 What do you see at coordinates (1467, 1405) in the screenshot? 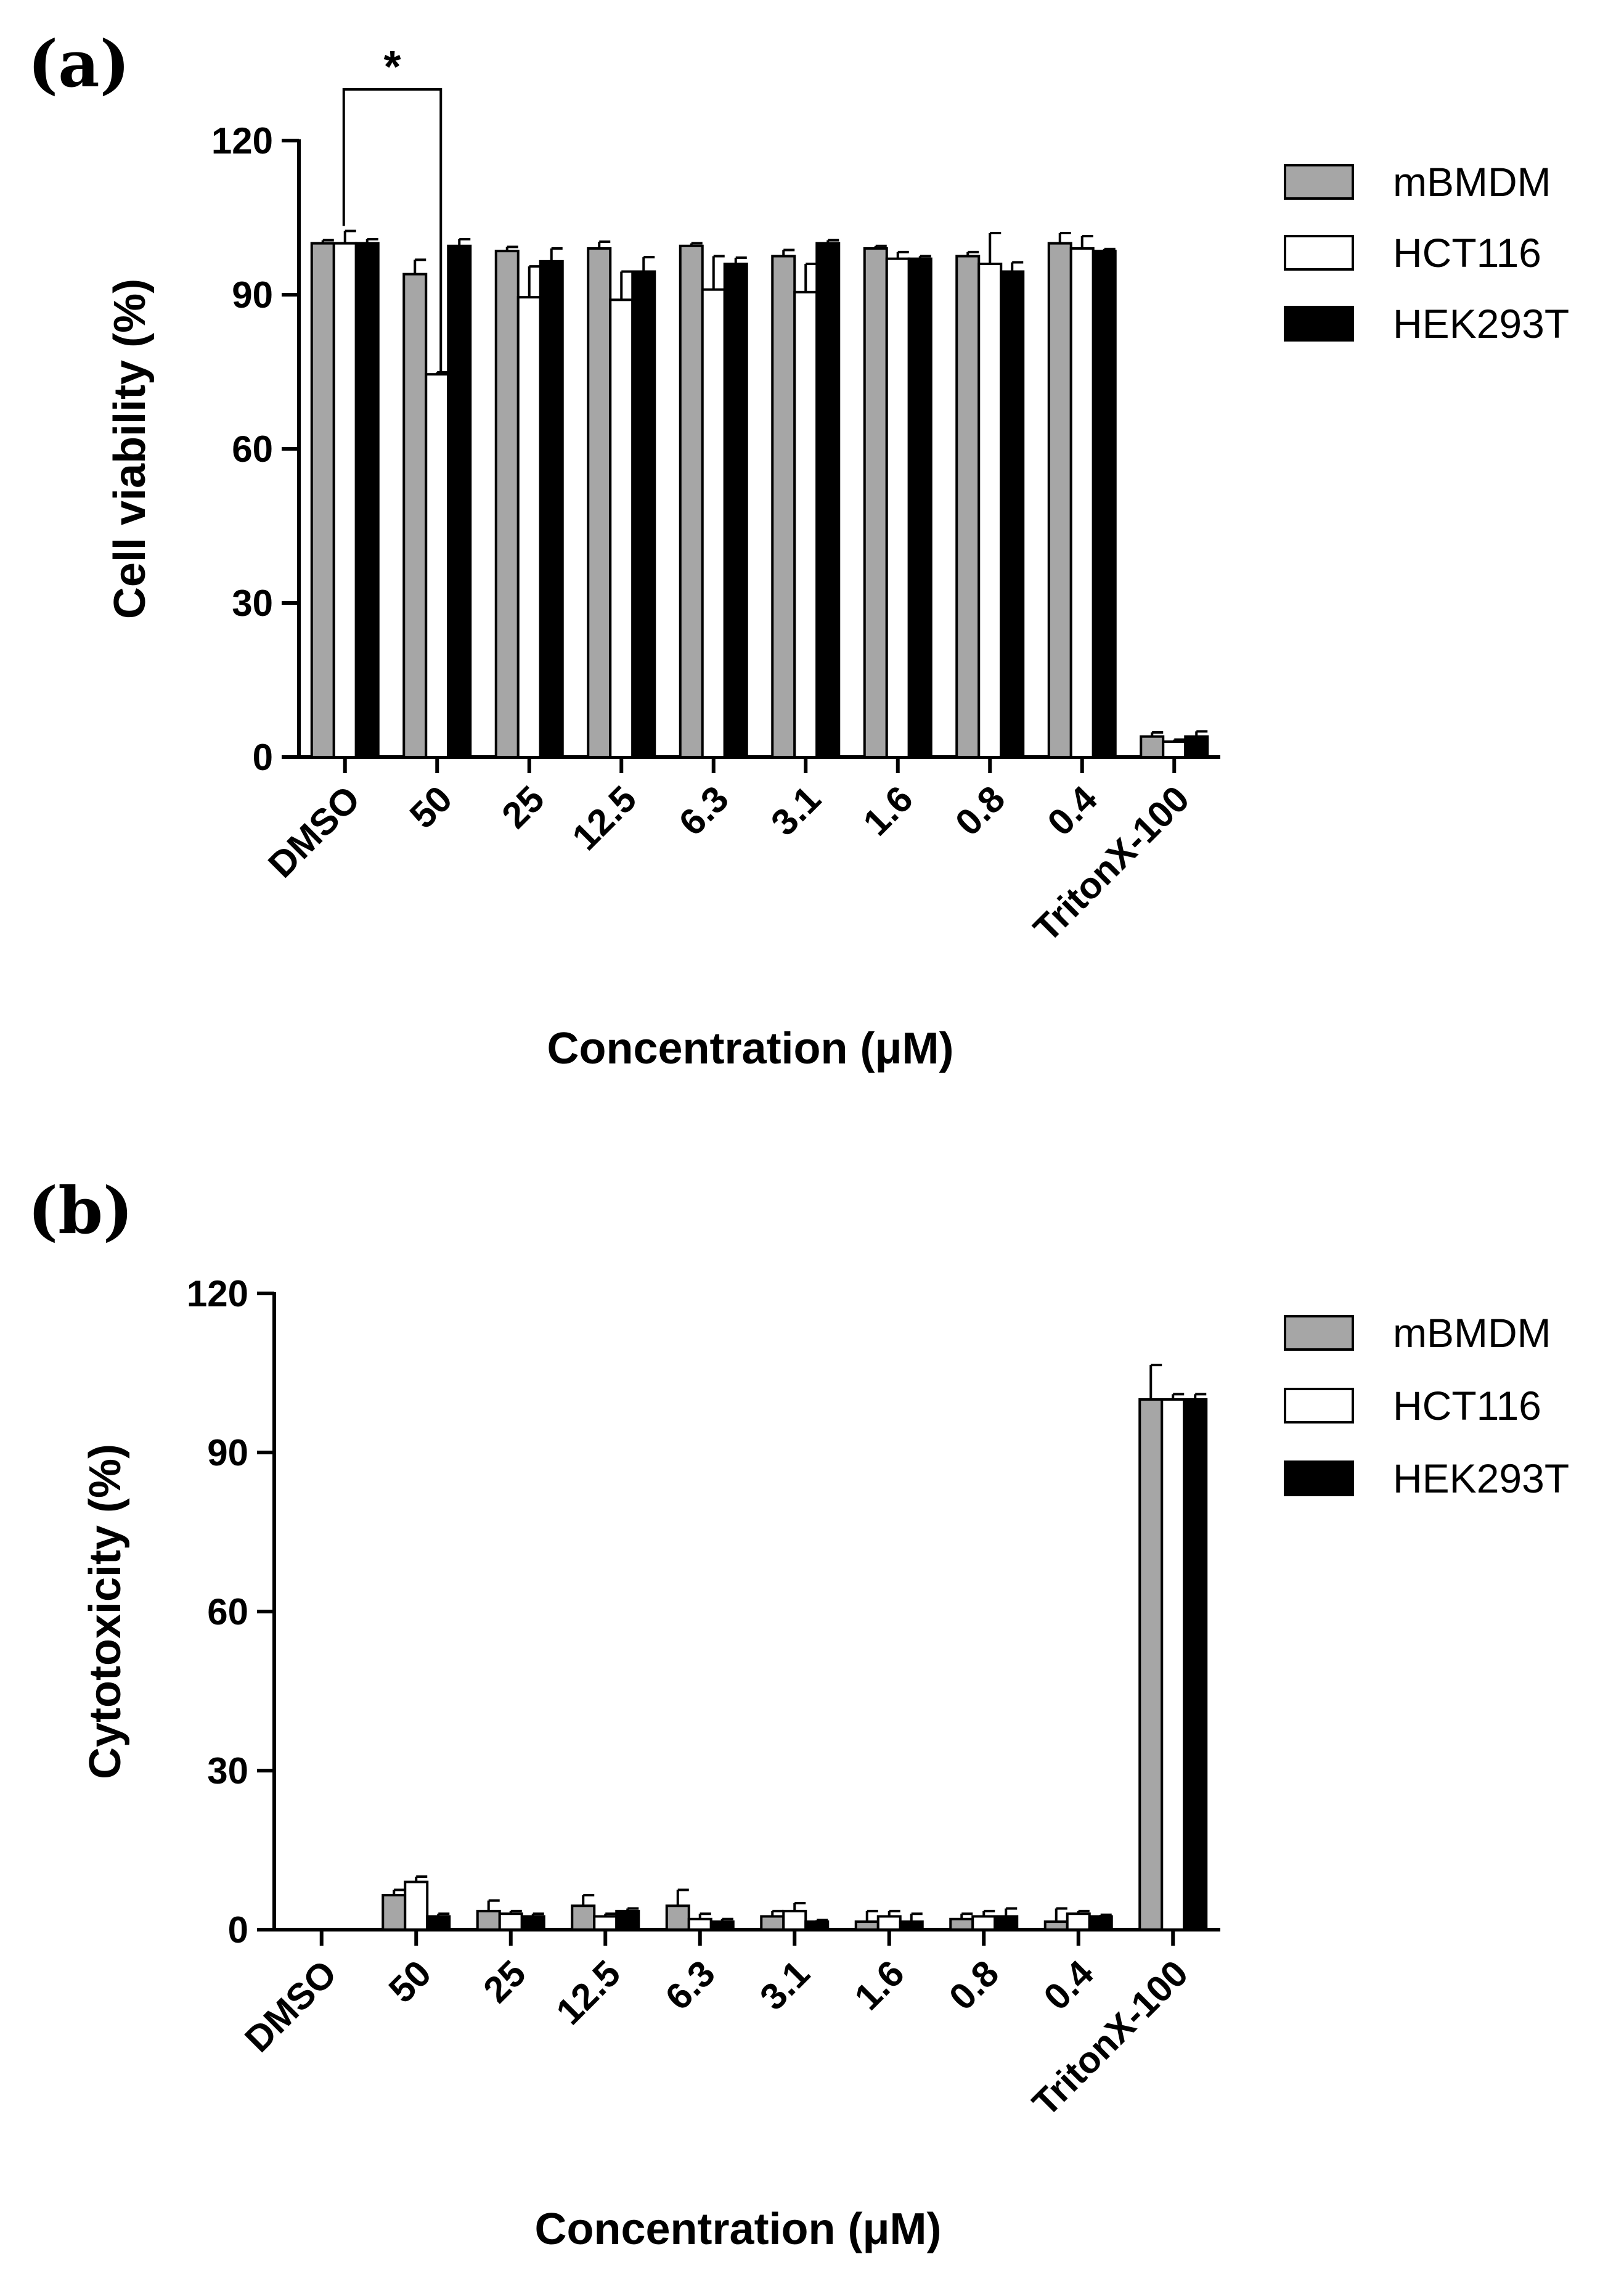
I see `panel-b-legend-label-hct116: HCT116` at bounding box center [1467, 1405].